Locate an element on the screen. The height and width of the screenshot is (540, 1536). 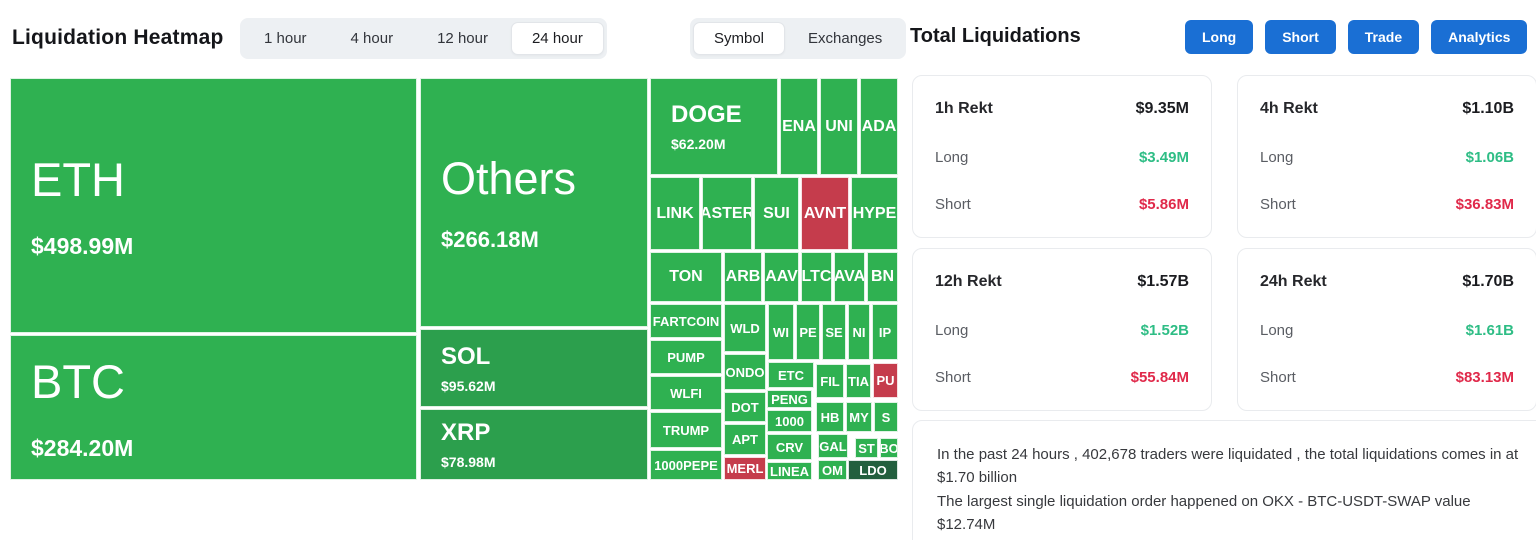
treemap-cell-ada: ADA is located at coordinates (879, 126).